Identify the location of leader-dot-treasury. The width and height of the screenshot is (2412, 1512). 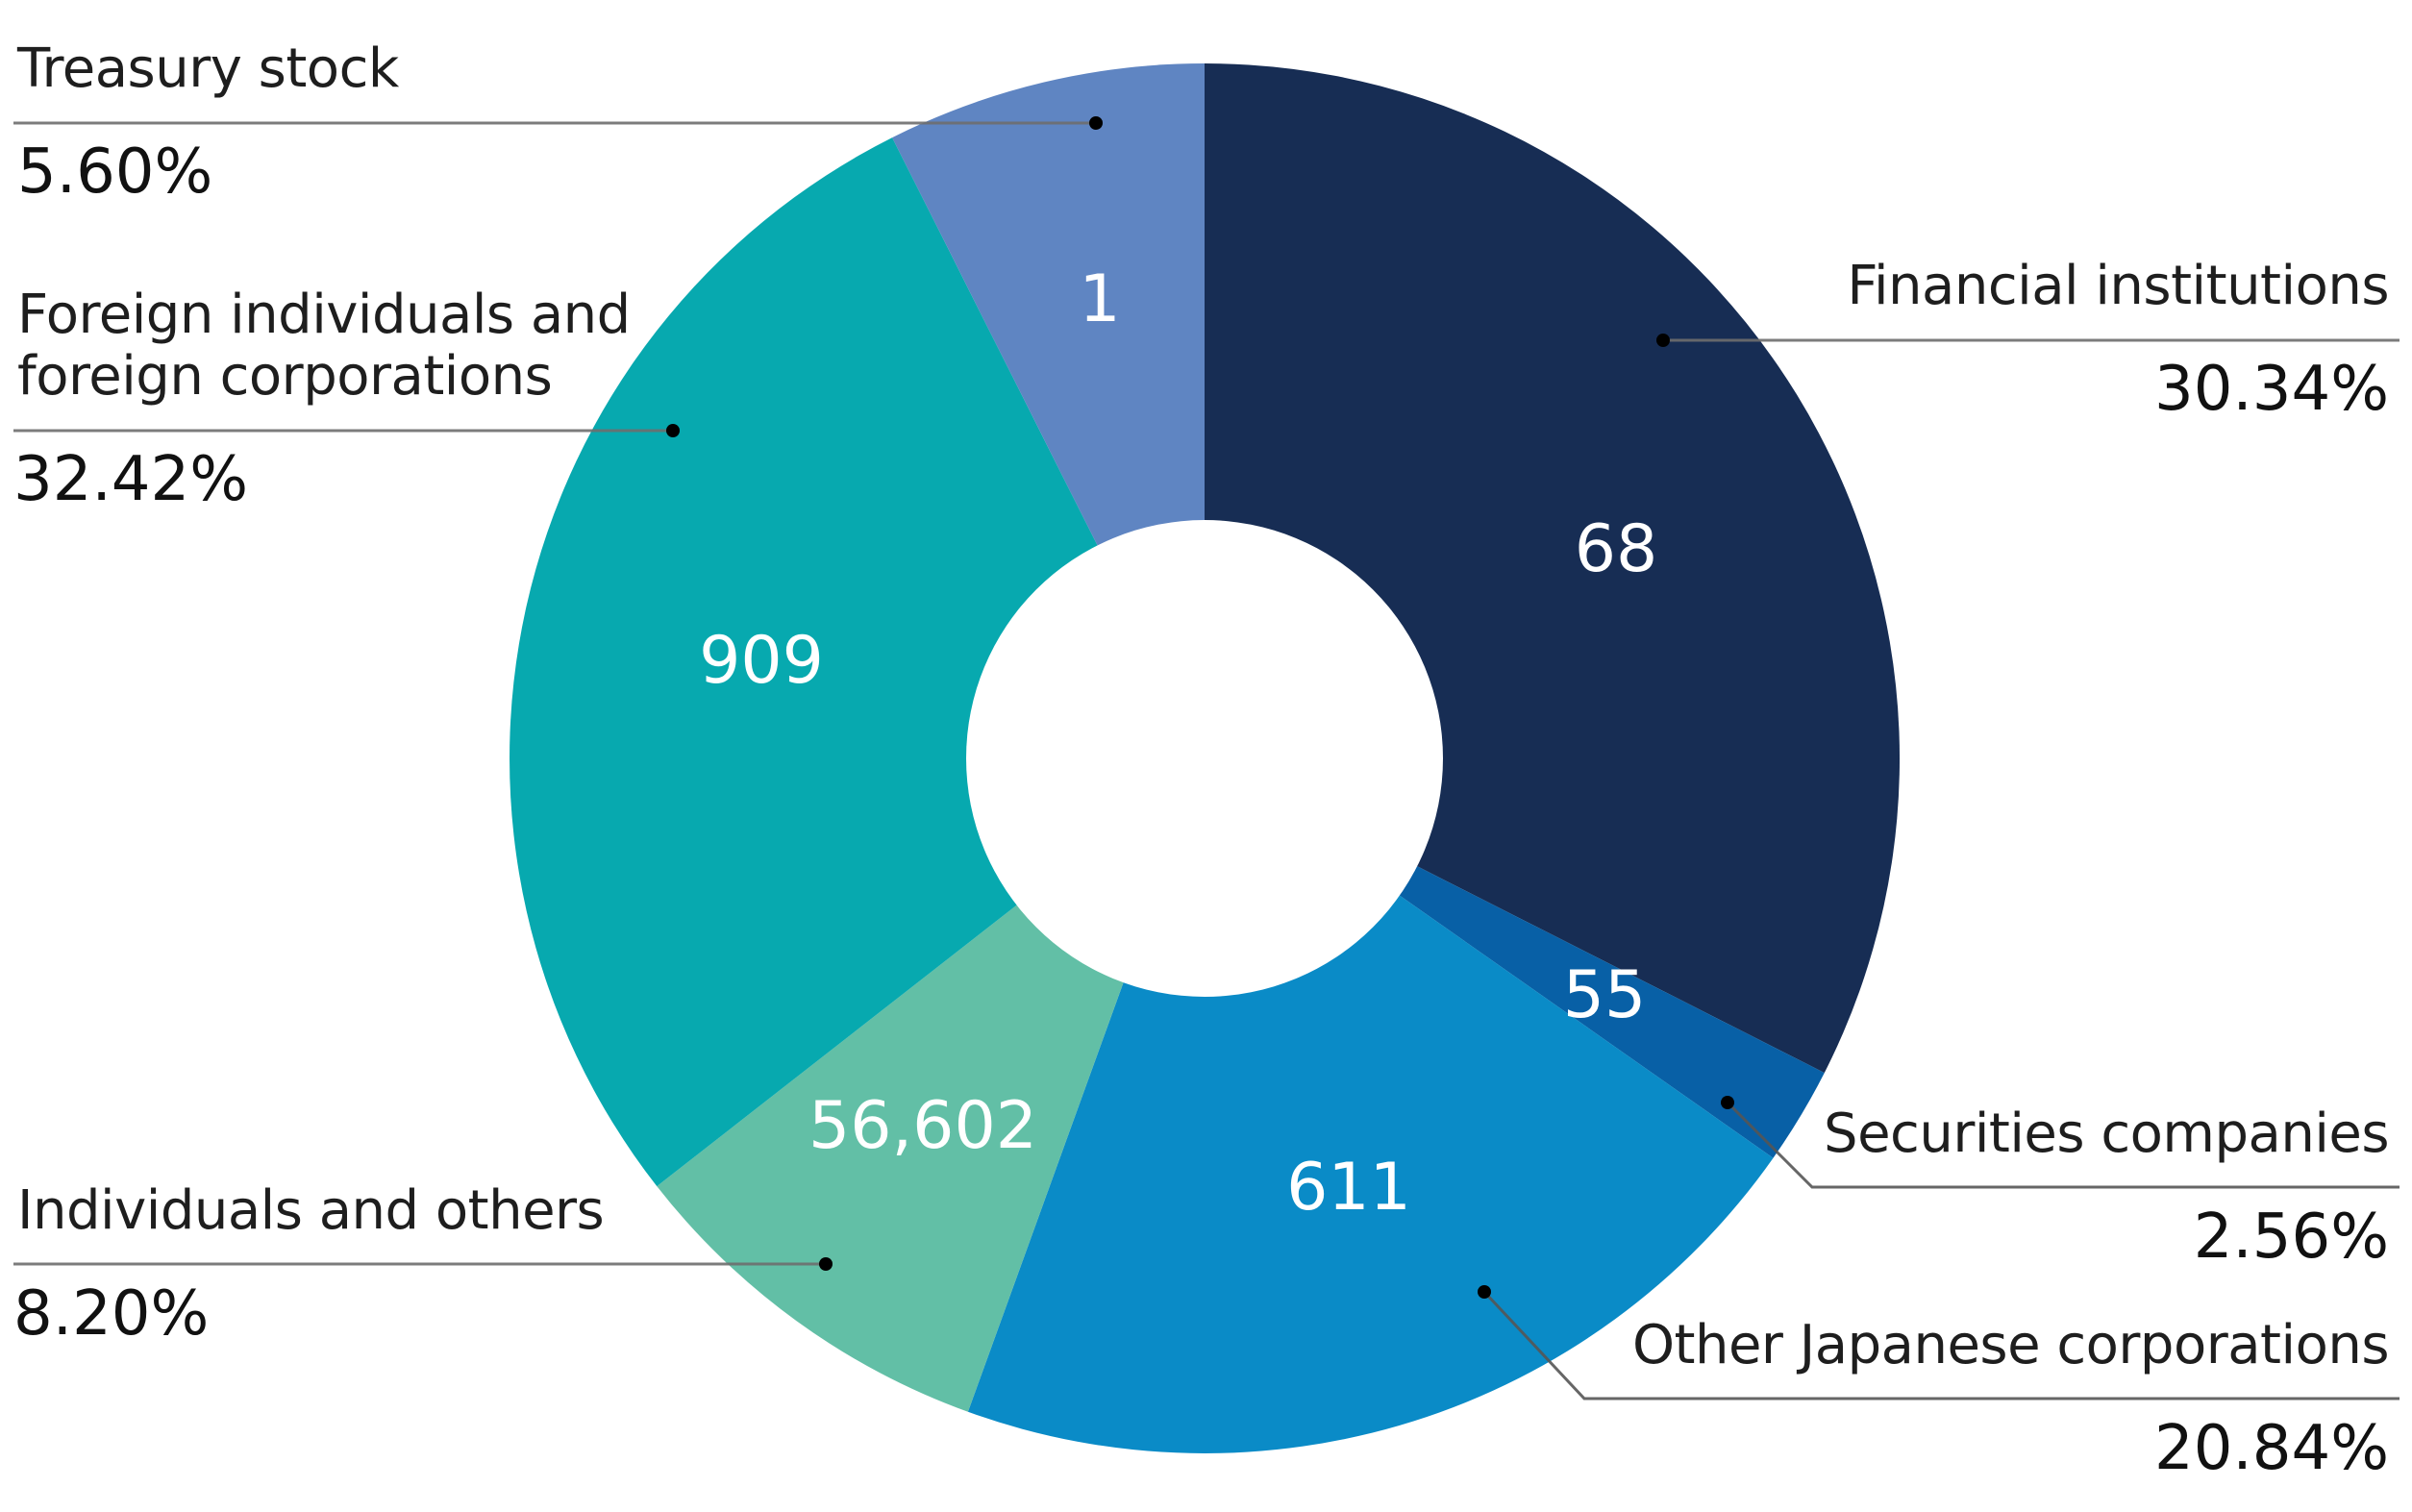
(1096, 123).